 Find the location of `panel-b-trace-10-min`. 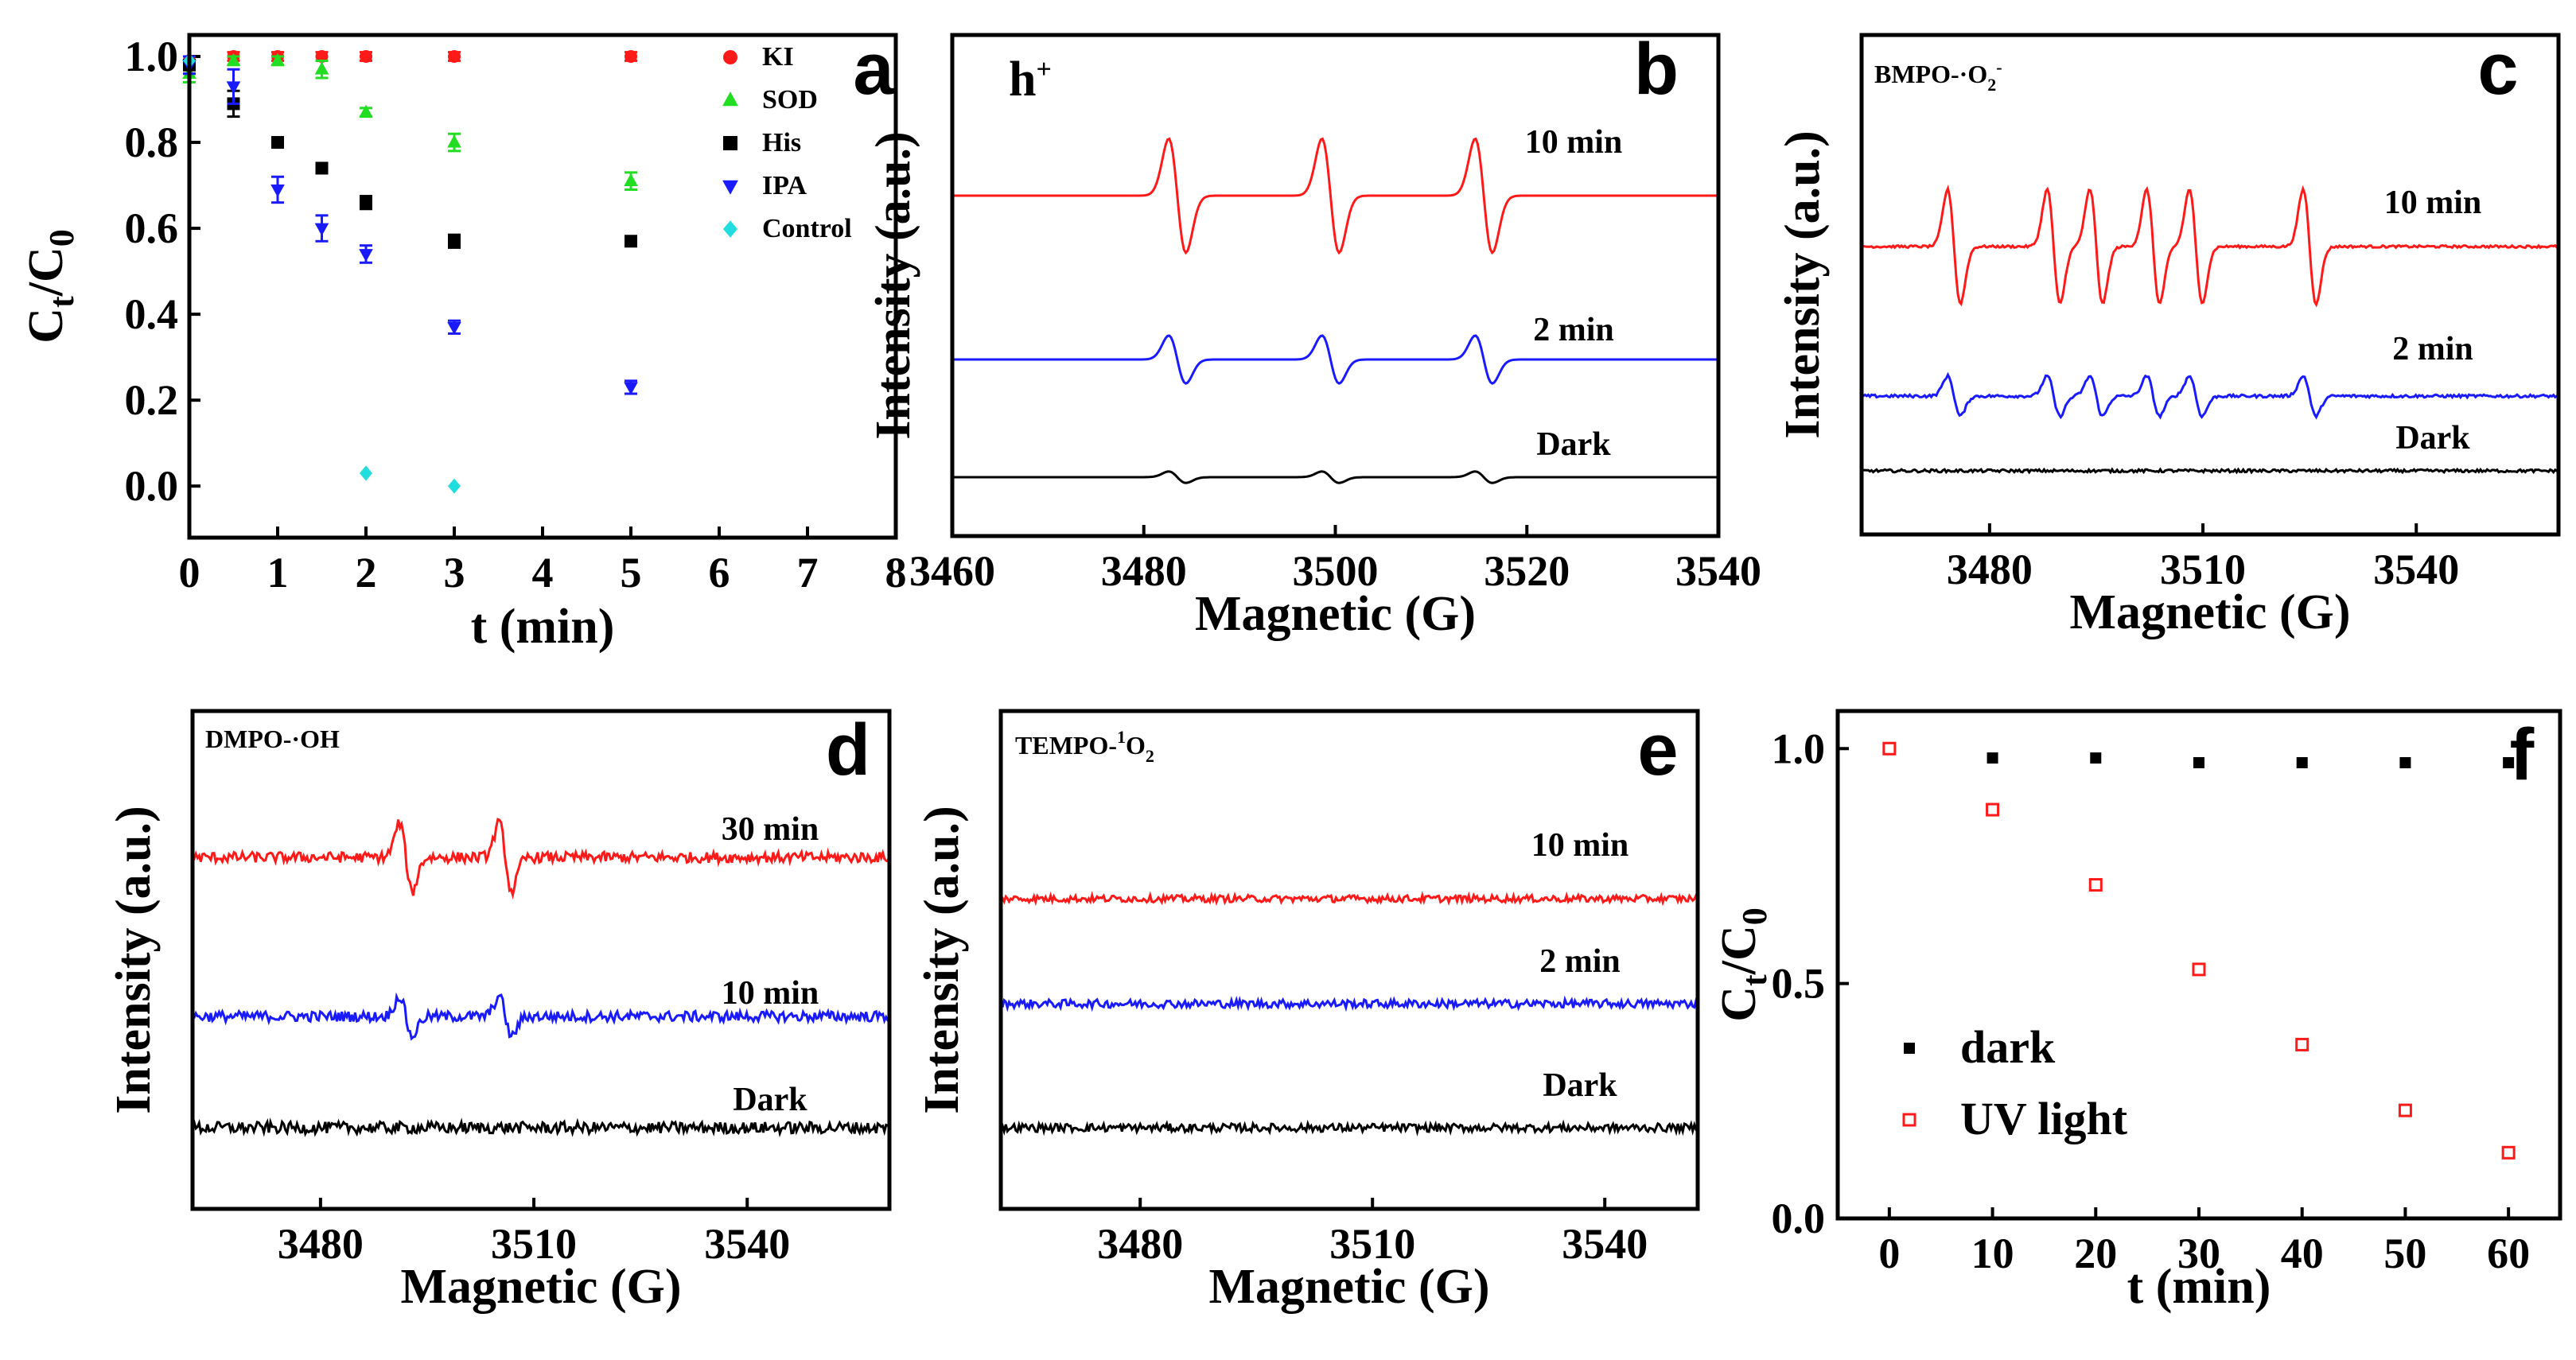

panel-b-trace-10-min is located at coordinates (1335, 196).